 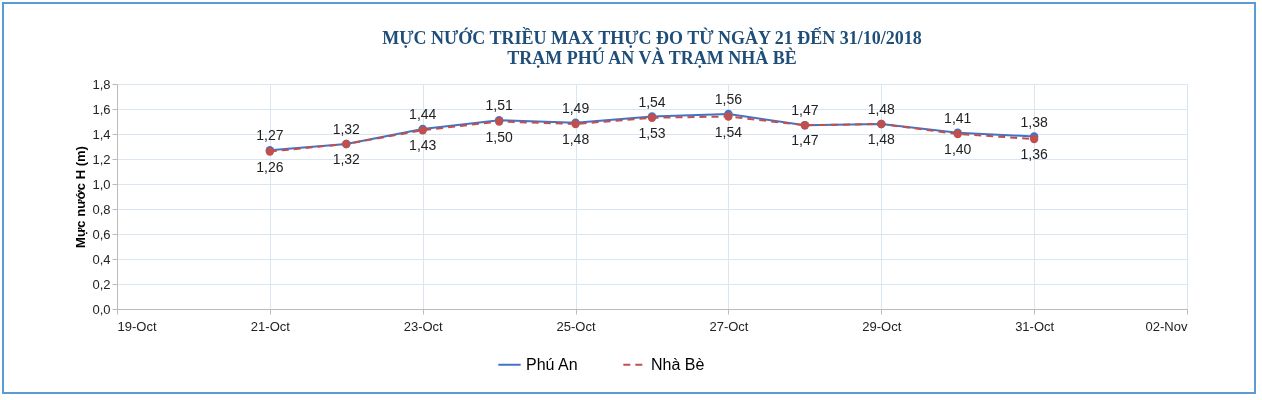 What do you see at coordinates (101, 209) in the screenshot?
I see `y-tick-label: 0,8` at bounding box center [101, 209].